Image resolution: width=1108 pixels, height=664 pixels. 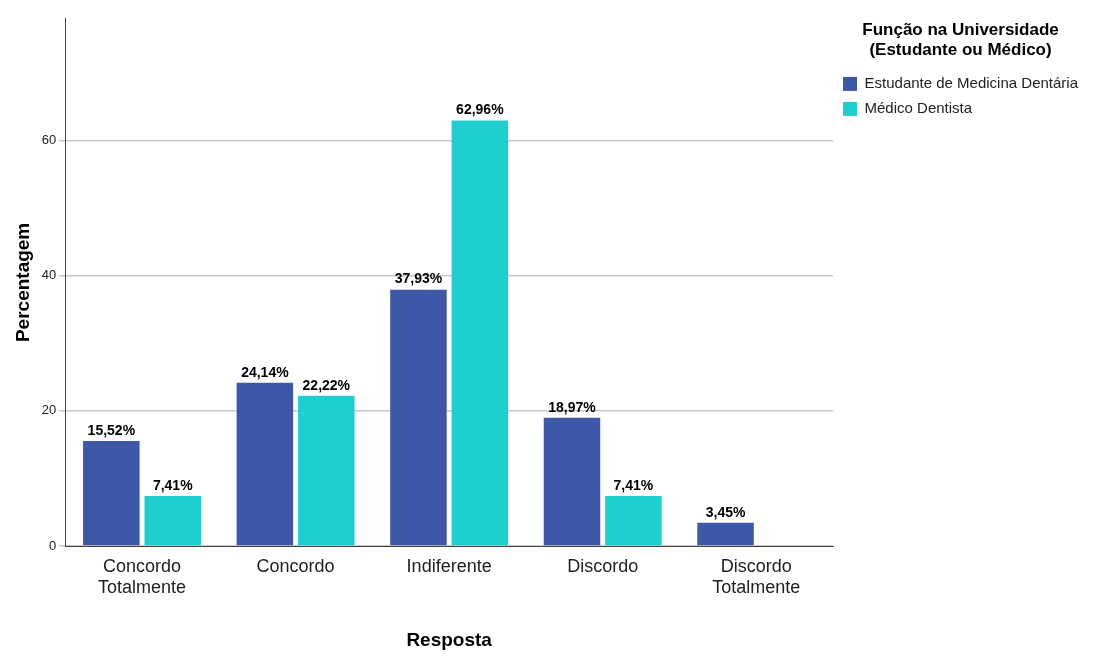 What do you see at coordinates (53, 545) in the screenshot?
I see `y-tick-label: 0` at bounding box center [53, 545].